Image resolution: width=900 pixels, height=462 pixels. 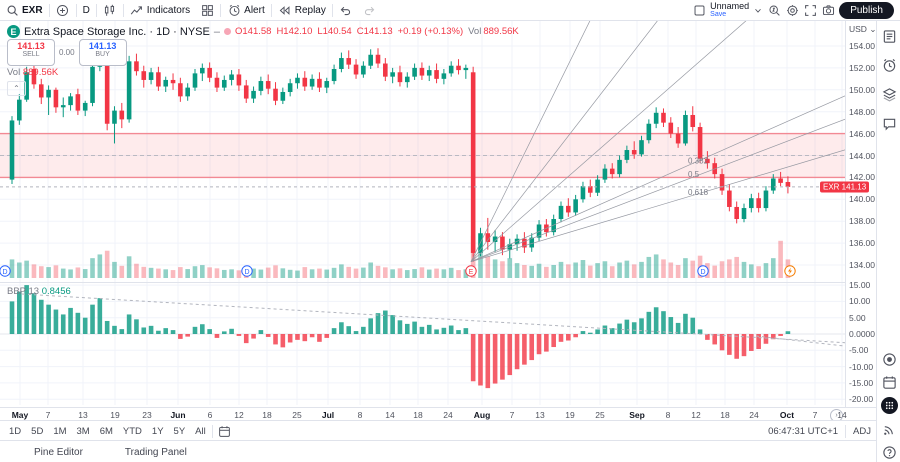 What do you see at coordinates (862, 243) in the screenshot?
I see `price-axis-label: 136.00` at bounding box center [862, 243].